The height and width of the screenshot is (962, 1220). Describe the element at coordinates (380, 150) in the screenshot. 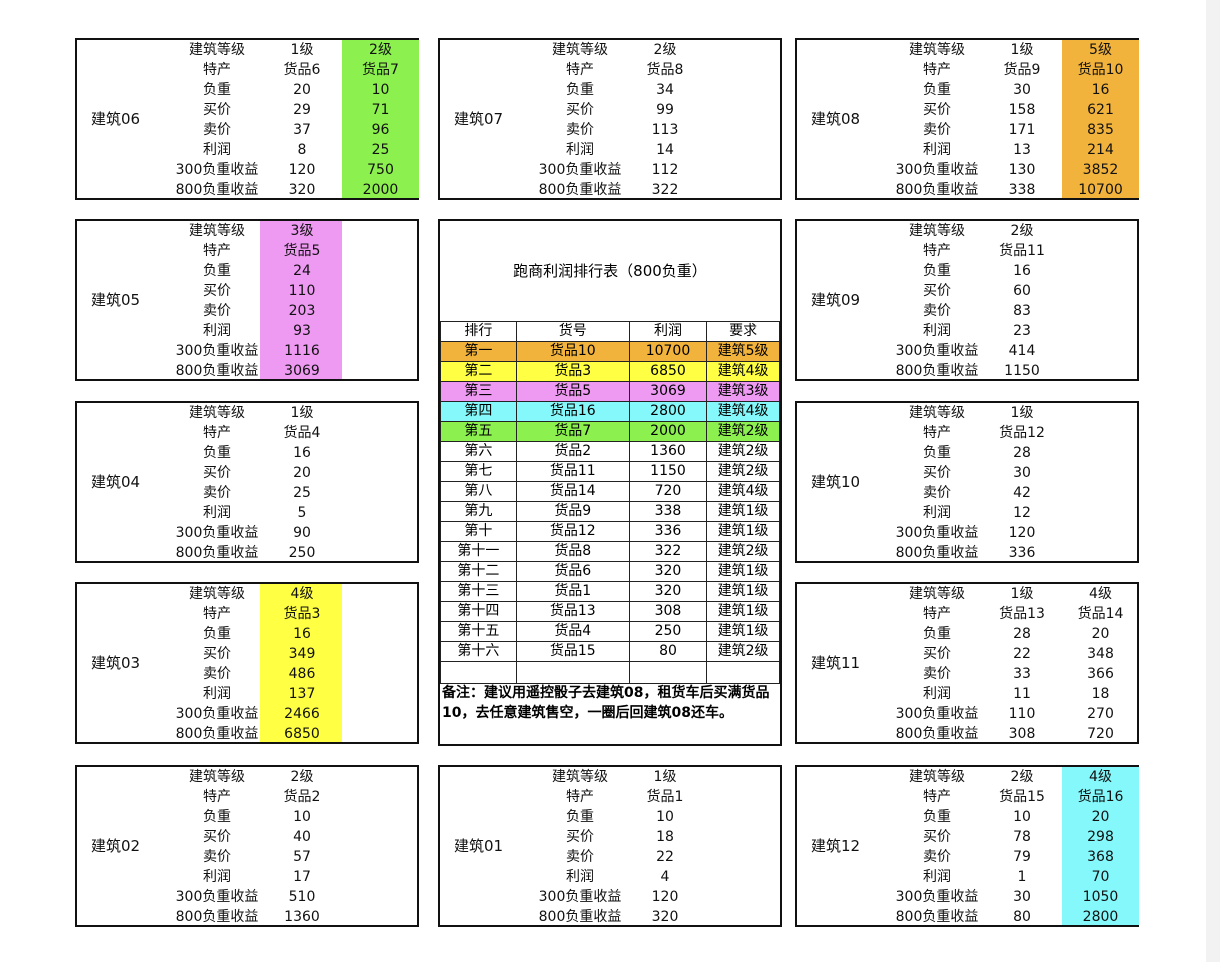

I see `cell-value: 25` at that location.